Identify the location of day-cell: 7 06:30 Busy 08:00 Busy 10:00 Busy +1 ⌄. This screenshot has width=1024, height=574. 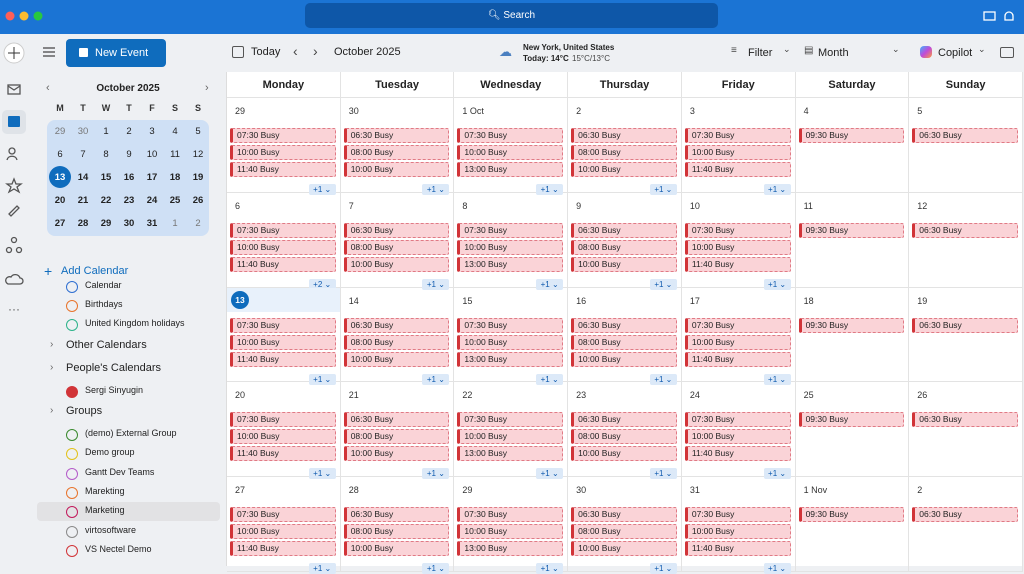
(397, 241).